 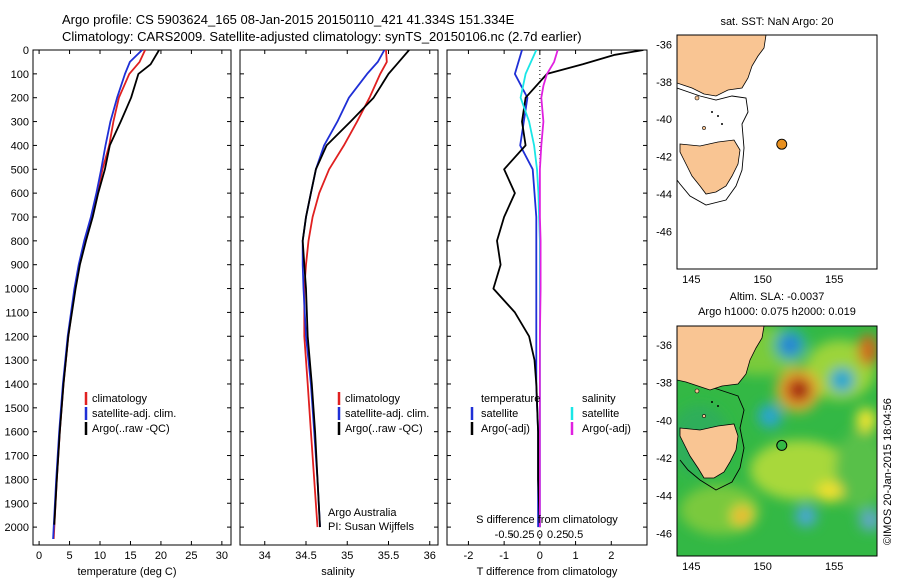 I want to click on legend-t-argo: Argo(-adj), so click(x=505, y=429).